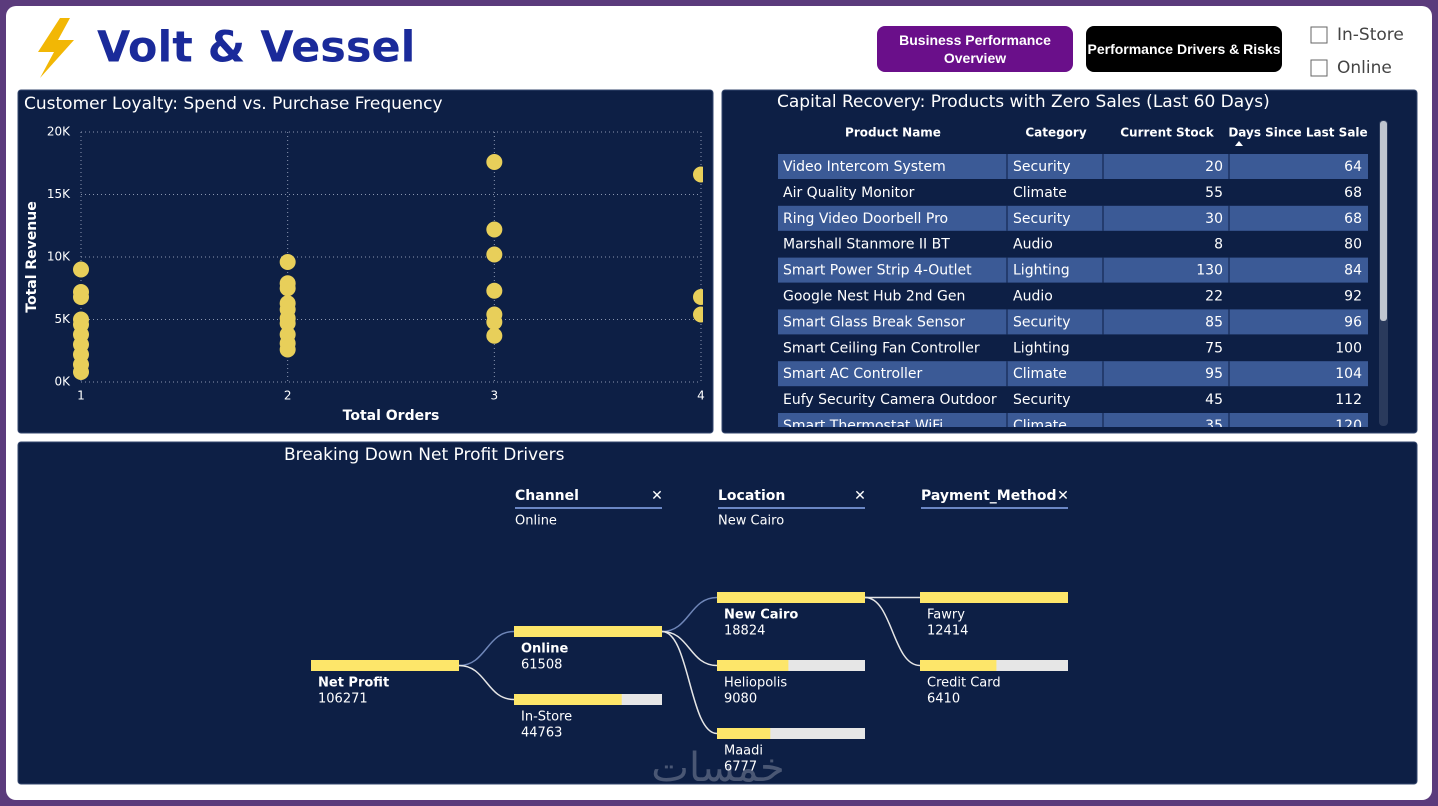 The image size is (1438, 806). Describe the element at coordinates (1353, 271) in the screenshot. I see `table-cell: 84` at that location.